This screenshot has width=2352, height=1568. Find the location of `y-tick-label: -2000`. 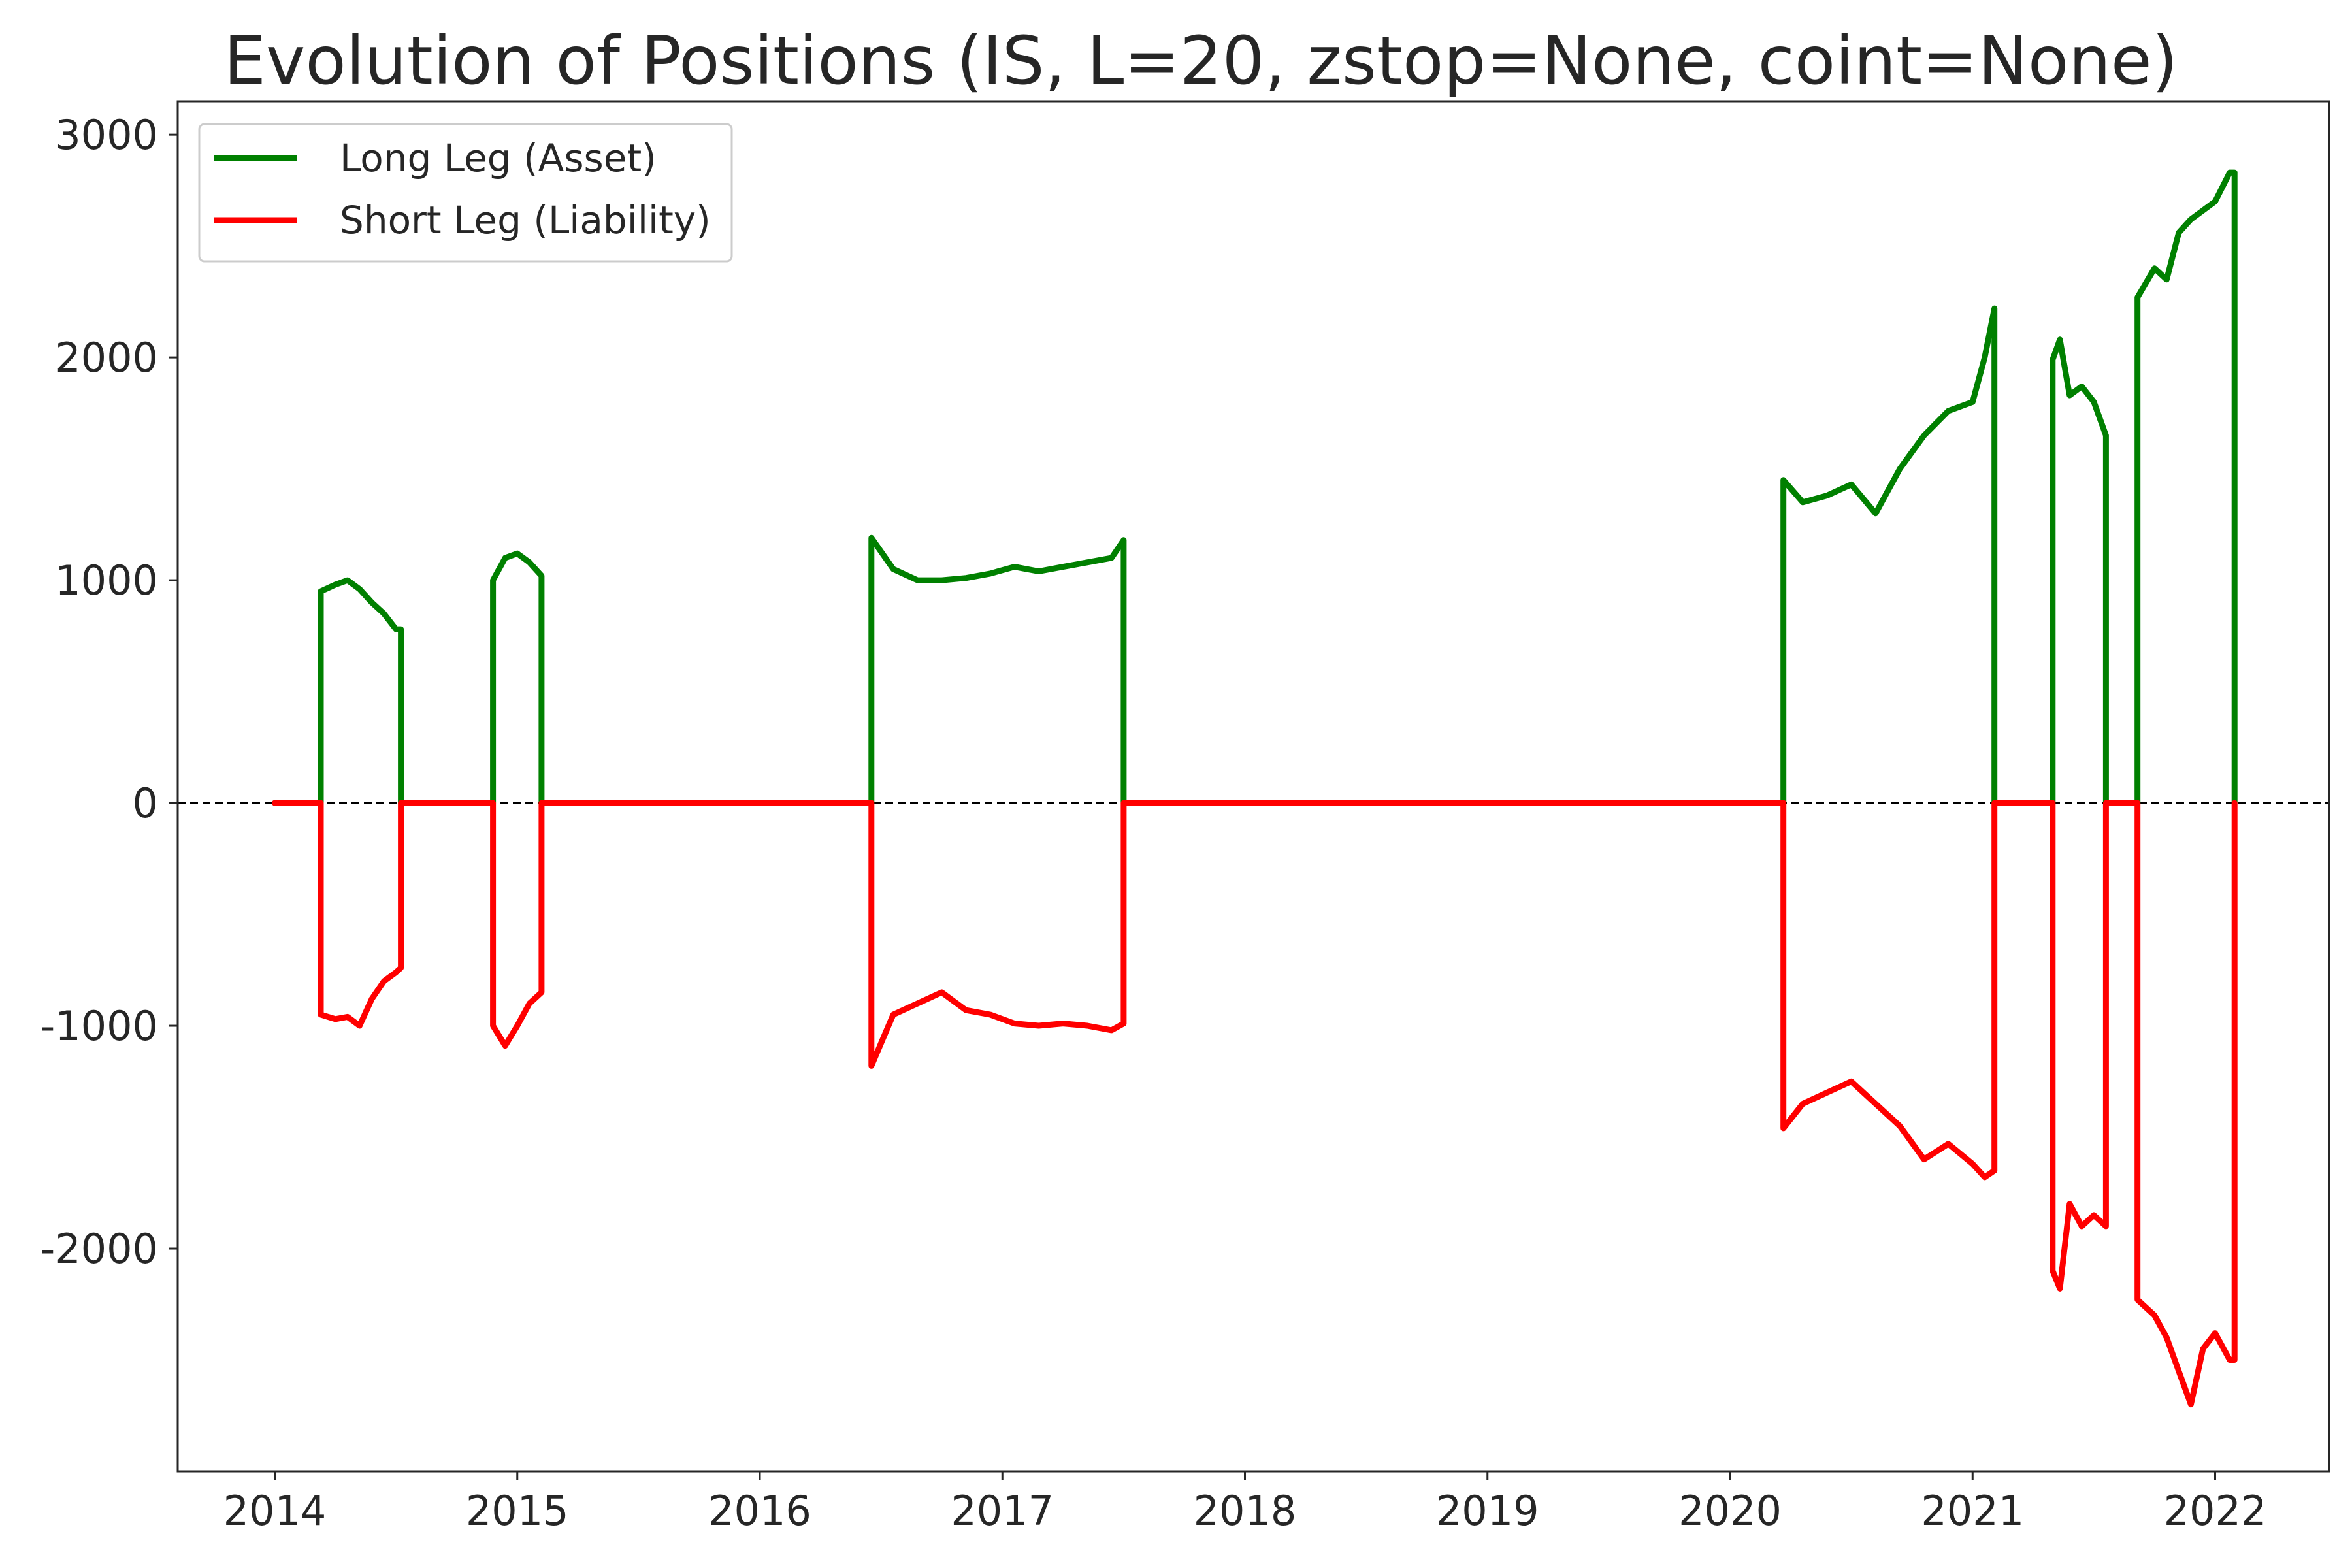

y-tick-label: -2000 is located at coordinates (99, 1249).